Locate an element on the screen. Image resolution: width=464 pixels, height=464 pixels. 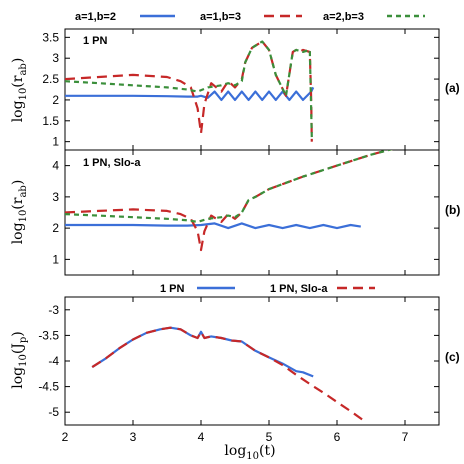
x-tick-label: 2 is located at coordinates (65, 437).